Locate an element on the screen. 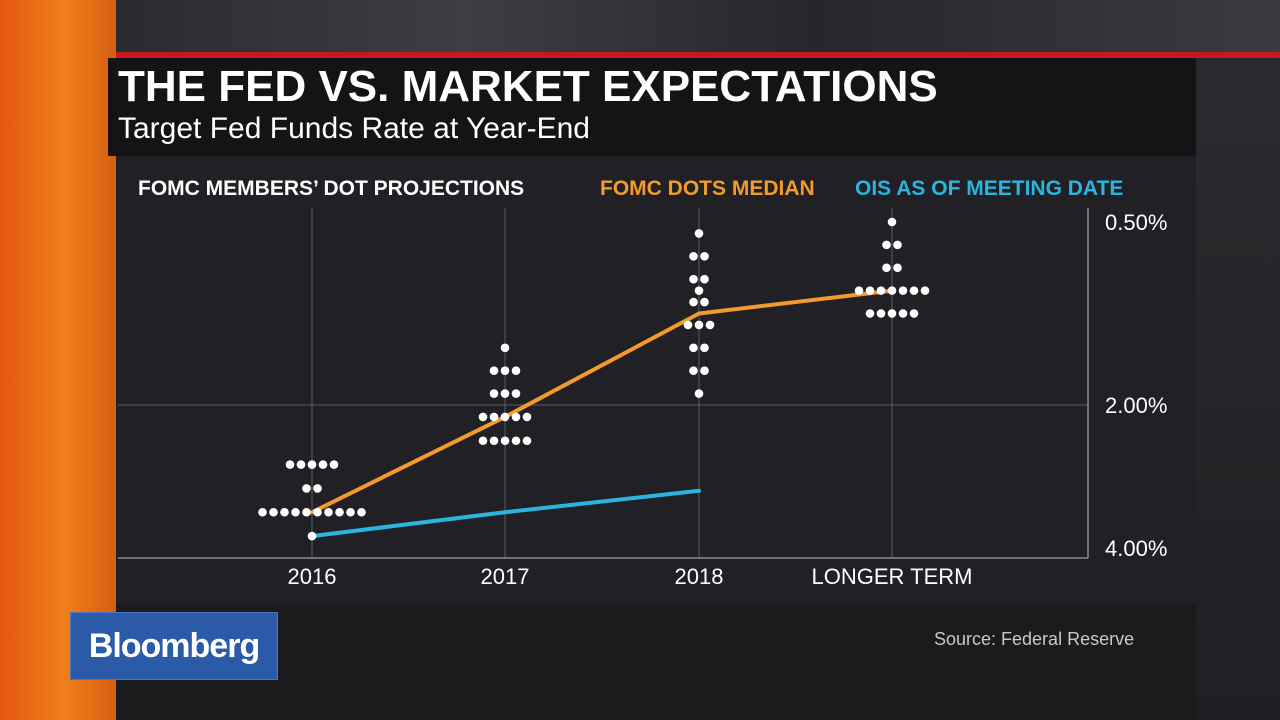 This screenshot has width=1280, height=720. y-tick-label: 2.00% is located at coordinates (1136, 405).